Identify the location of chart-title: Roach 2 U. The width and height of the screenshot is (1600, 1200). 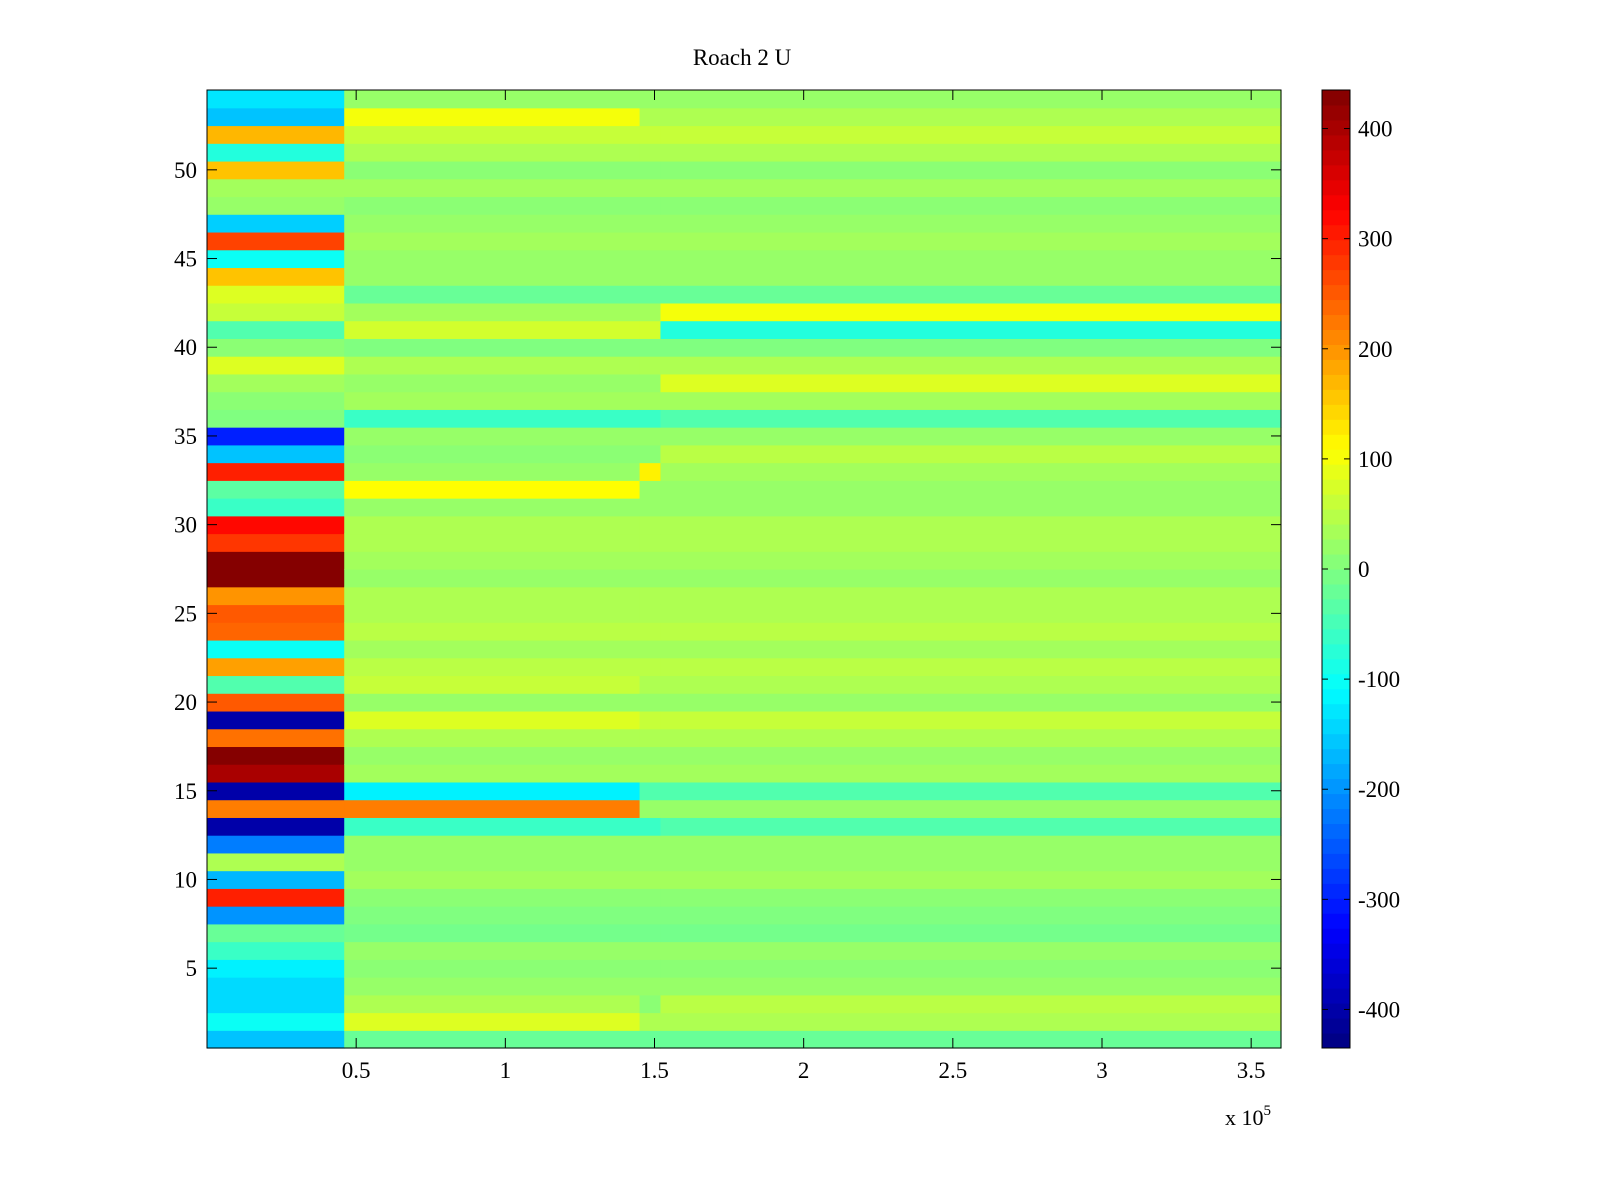
(742, 57).